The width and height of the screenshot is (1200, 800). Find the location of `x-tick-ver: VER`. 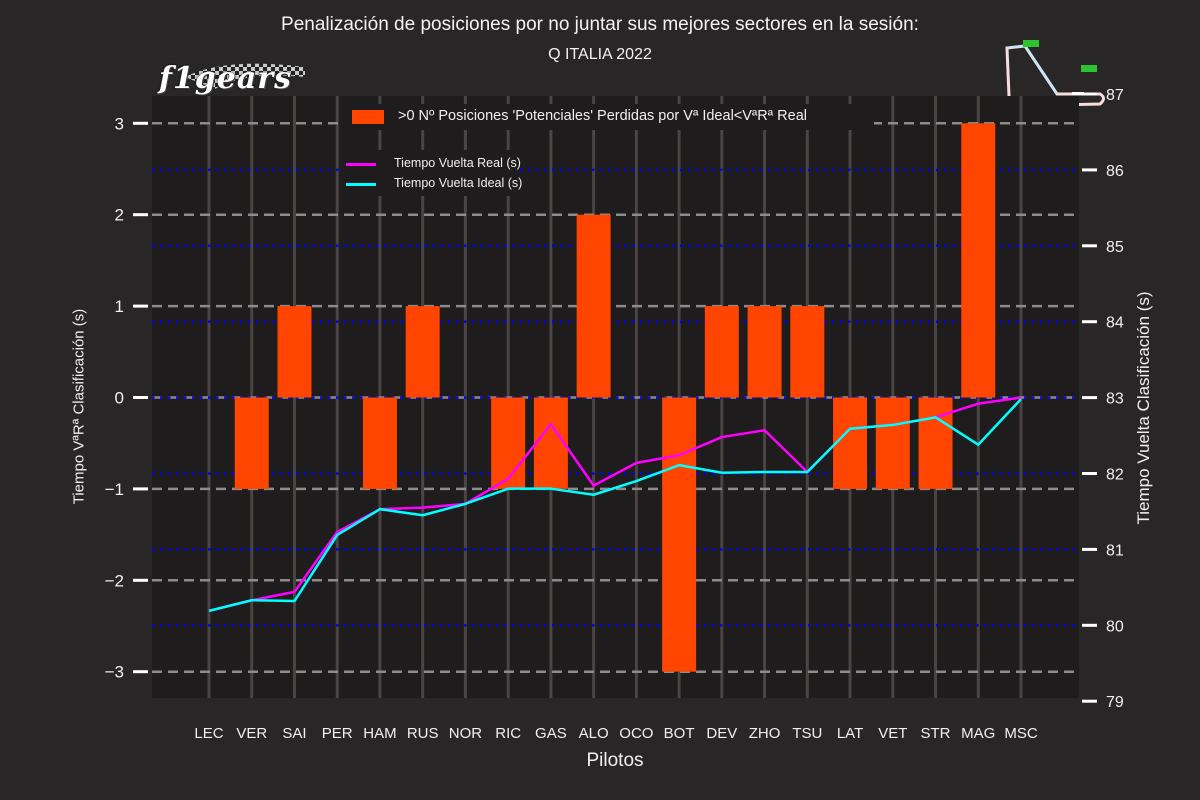

x-tick-ver: VER is located at coordinates (251, 733).